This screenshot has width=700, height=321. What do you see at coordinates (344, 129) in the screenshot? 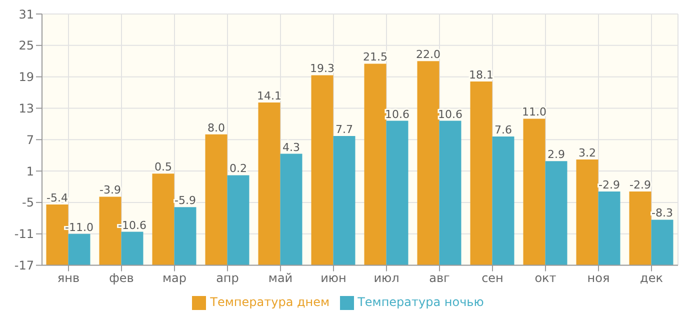
I see `data-label: 7.7` at bounding box center [344, 129].